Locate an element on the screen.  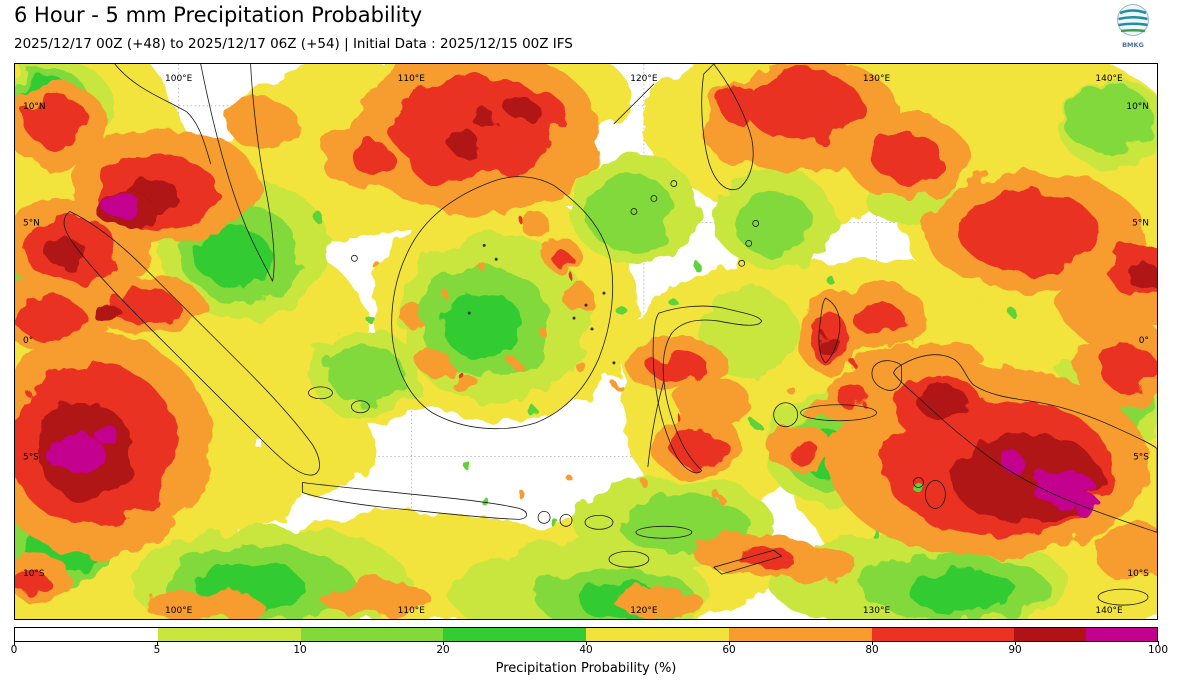
colorbar-ticks: 0 5 10 20 40 60 80 90 100 is located at coordinates (589, 649).